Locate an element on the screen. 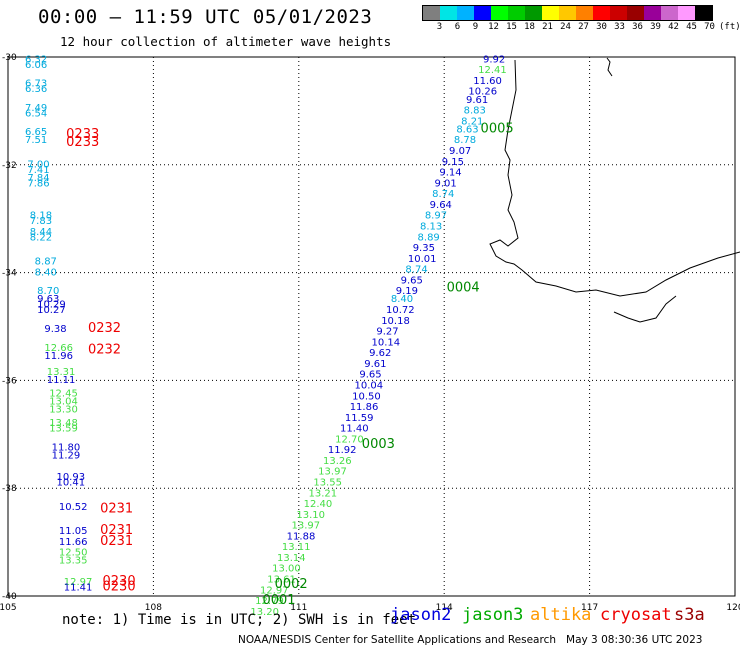  longitude-tick-label: 117 is located at coordinates (589, 608).